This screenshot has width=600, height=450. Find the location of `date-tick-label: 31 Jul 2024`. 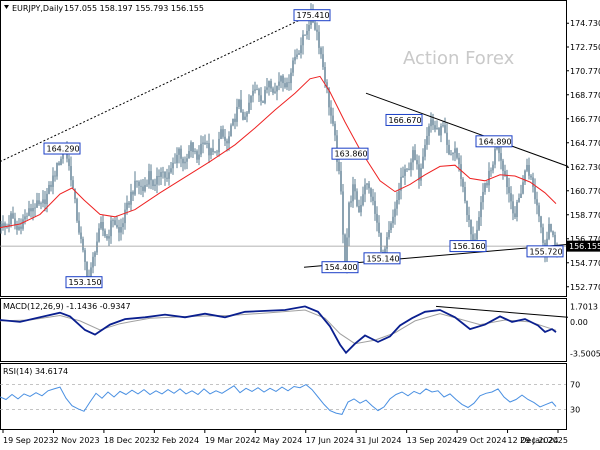

date-tick-label: 31 Jul 2024 is located at coordinates (378, 440).